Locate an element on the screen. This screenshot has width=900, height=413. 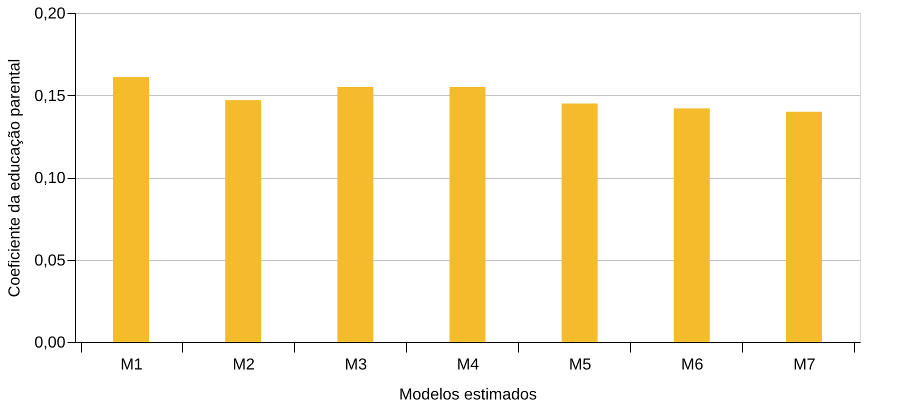
y-tick-label: 0,15 is located at coordinates (50, 96).